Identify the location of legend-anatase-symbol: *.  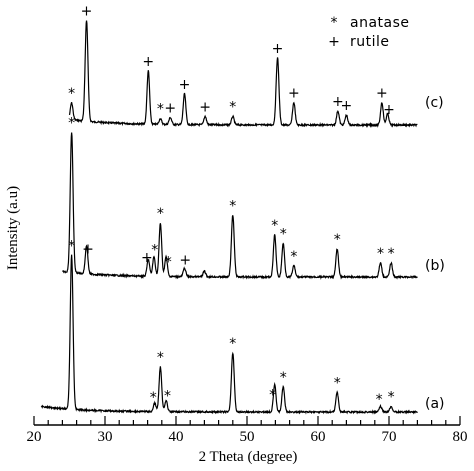
(334, 23).